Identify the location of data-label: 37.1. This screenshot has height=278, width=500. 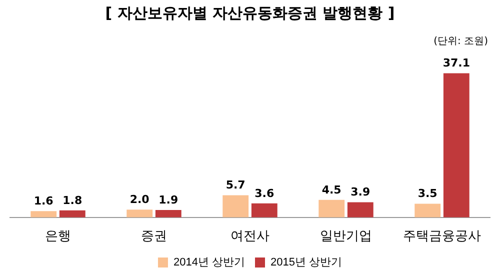
(456, 63).